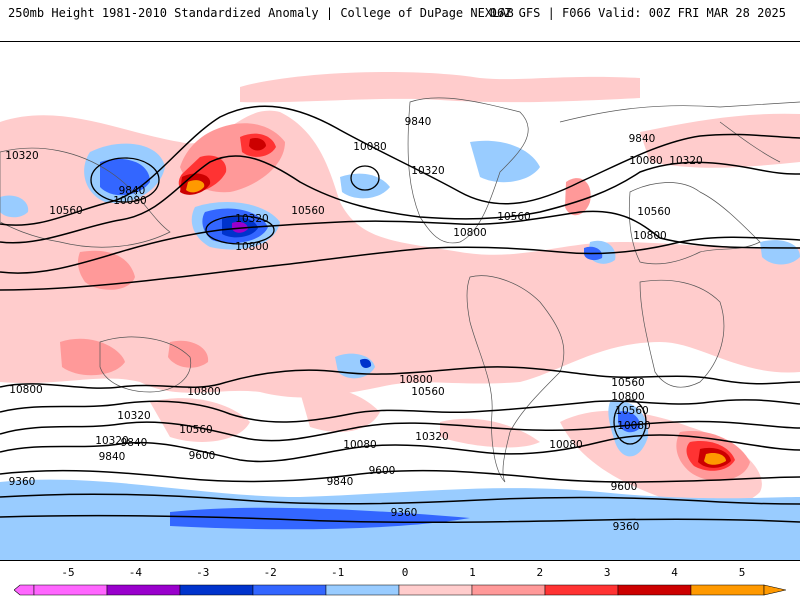  What do you see at coordinates (297, 292) in the screenshot?
I see `strong-negative-shading` at bounding box center [297, 292].